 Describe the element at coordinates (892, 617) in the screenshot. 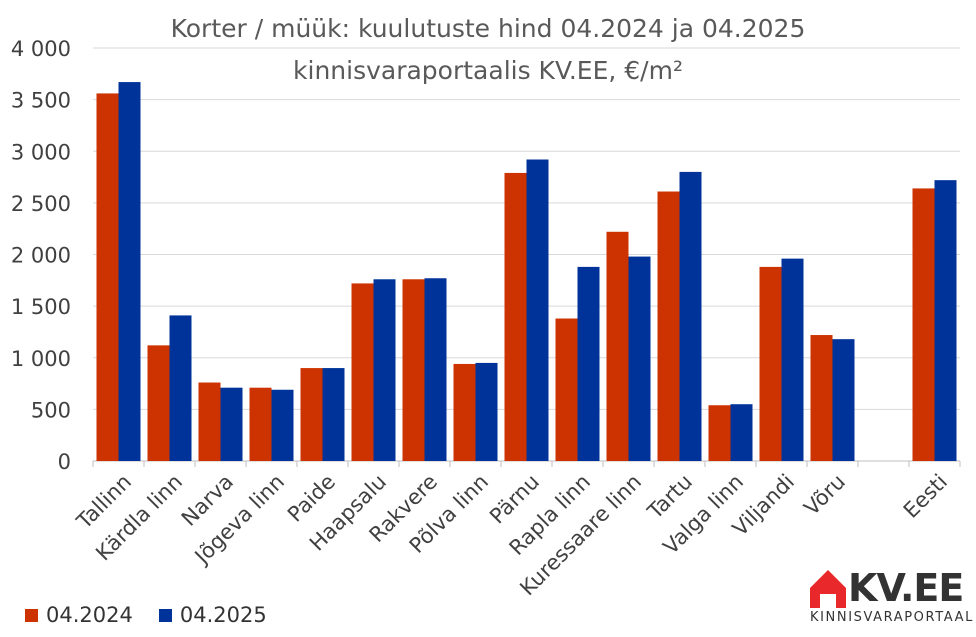

I see `logo-tagline: KINNISVARAPORTAAL` at that location.